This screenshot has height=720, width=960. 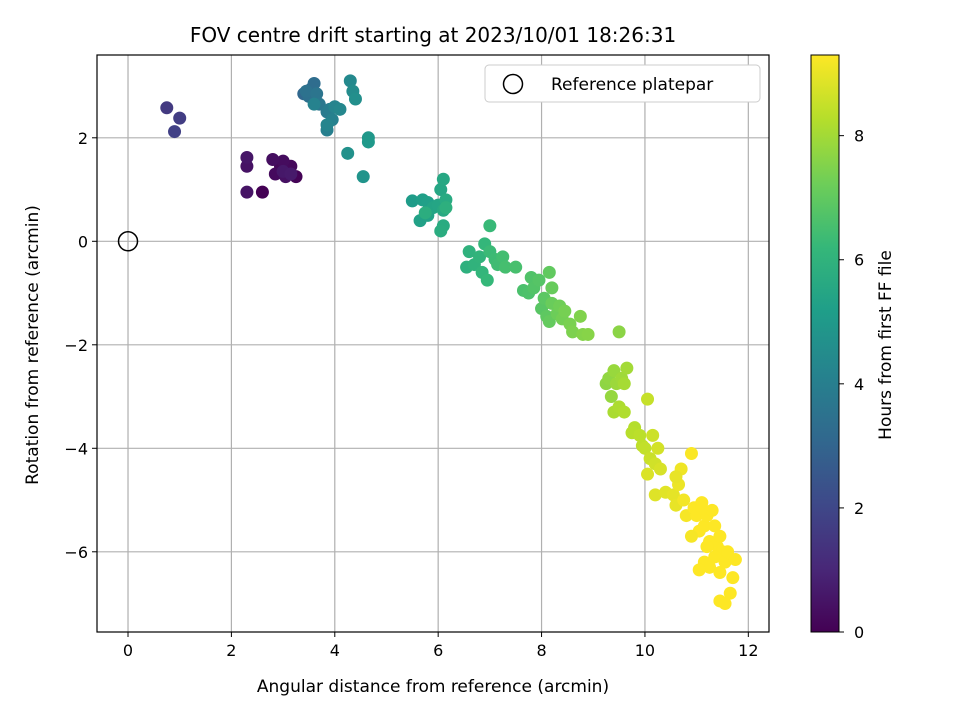 What do you see at coordinates (33, 345) in the screenshot?
I see `y-axis-label: Rotation from reference (arcmin)` at bounding box center [33, 345].